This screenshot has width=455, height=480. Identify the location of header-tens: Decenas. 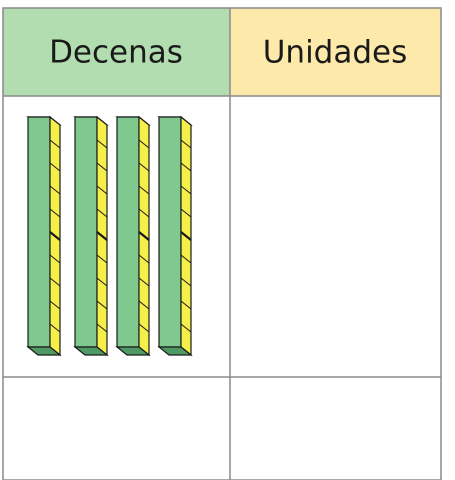
(116, 53).